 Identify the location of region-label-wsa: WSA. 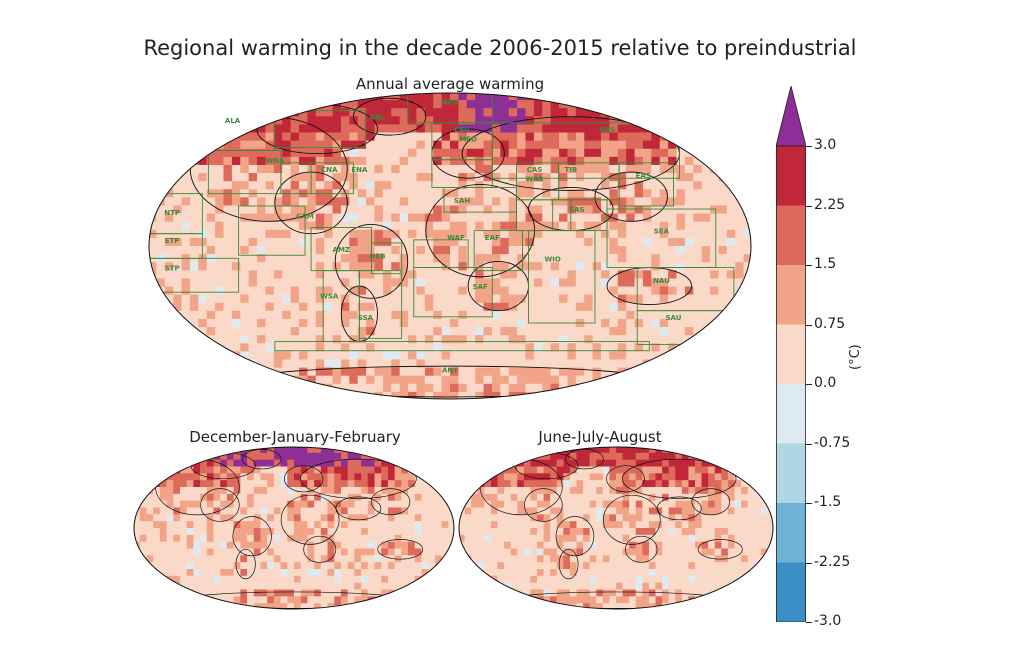
(329, 296).